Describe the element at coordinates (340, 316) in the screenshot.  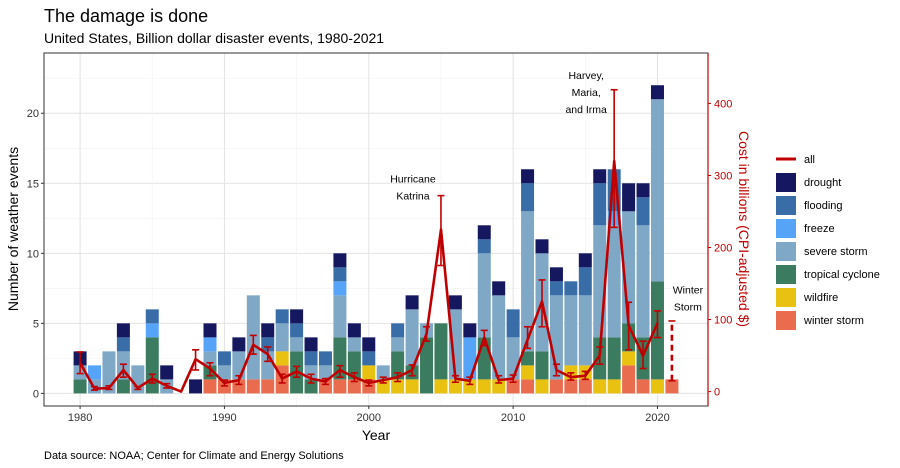
I see `bar-1998-severe-storm` at that location.